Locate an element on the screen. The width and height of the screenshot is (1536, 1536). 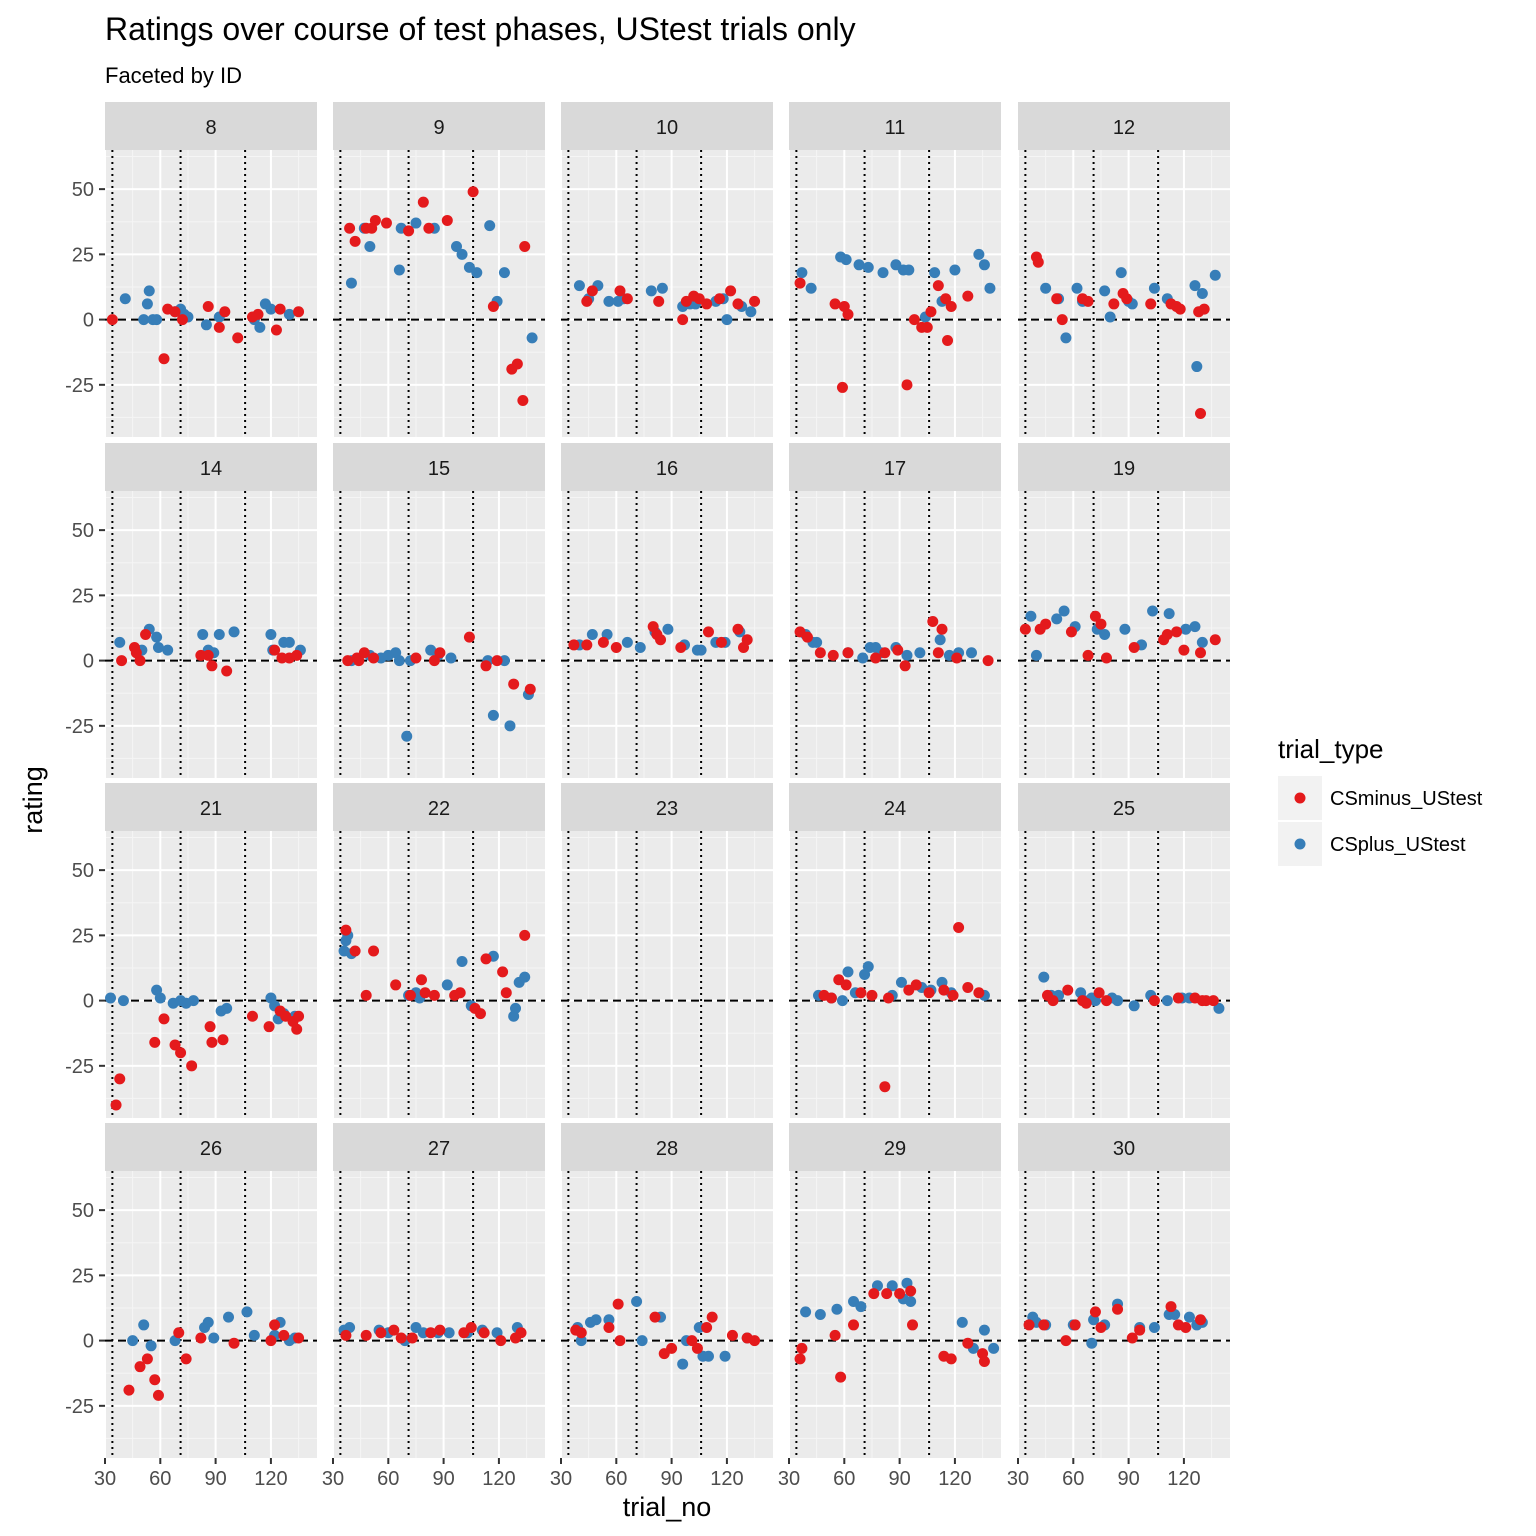
facet-10: 10 is located at coordinates (666, 269).